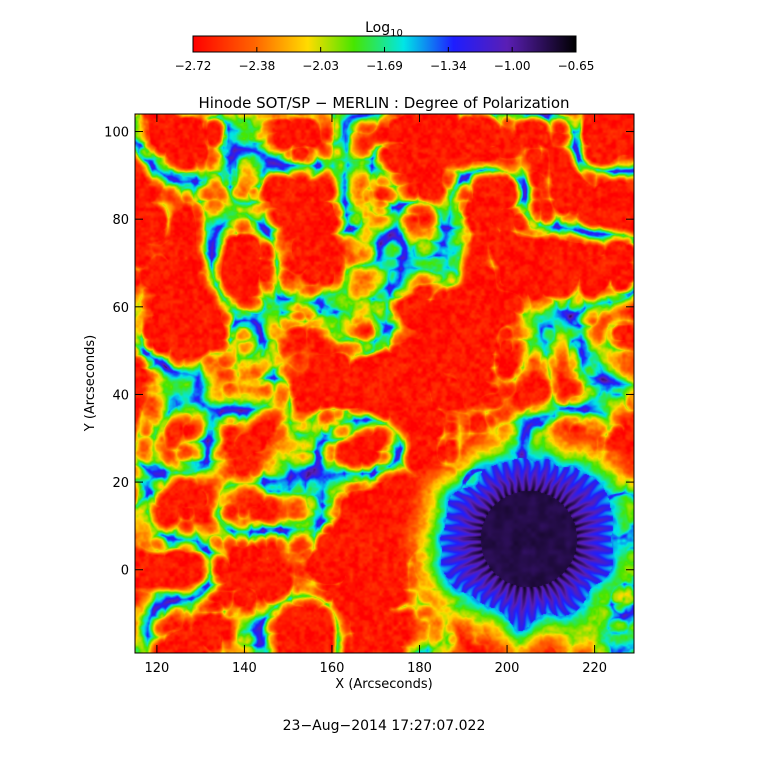 The width and height of the screenshot is (768, 768). What do you see at coordinates (384, 726) in the screenshot?
I see `timestamp: 23−Aug−2014 17:27:07.022` at bounding box center [384, 726].